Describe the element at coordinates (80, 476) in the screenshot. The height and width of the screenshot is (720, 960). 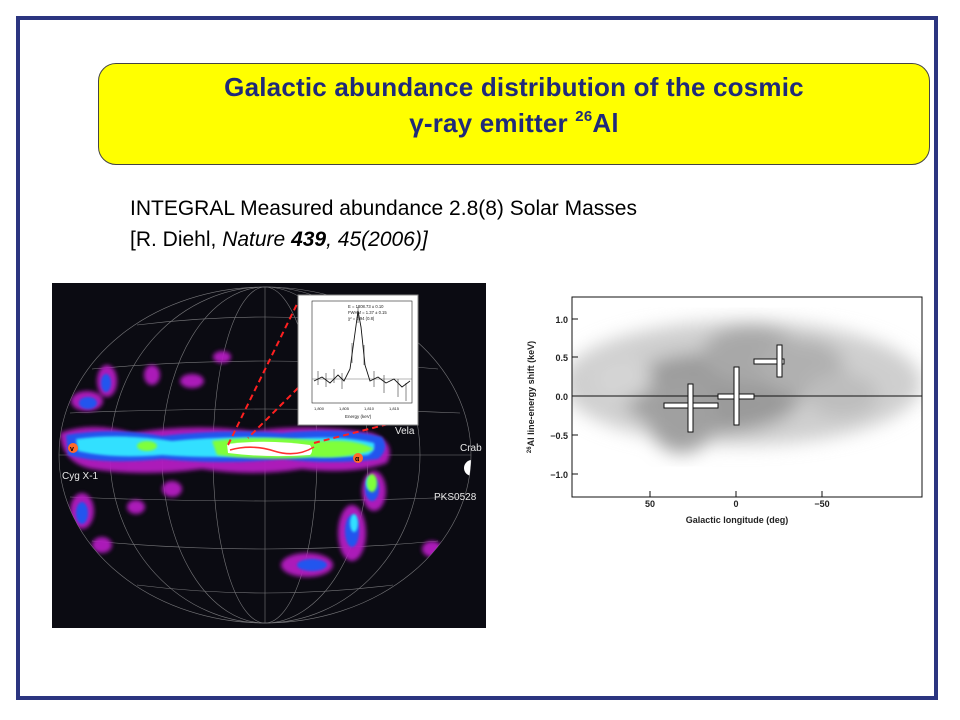
I see `label-cyg-x1: Cyg X-1` at that location.